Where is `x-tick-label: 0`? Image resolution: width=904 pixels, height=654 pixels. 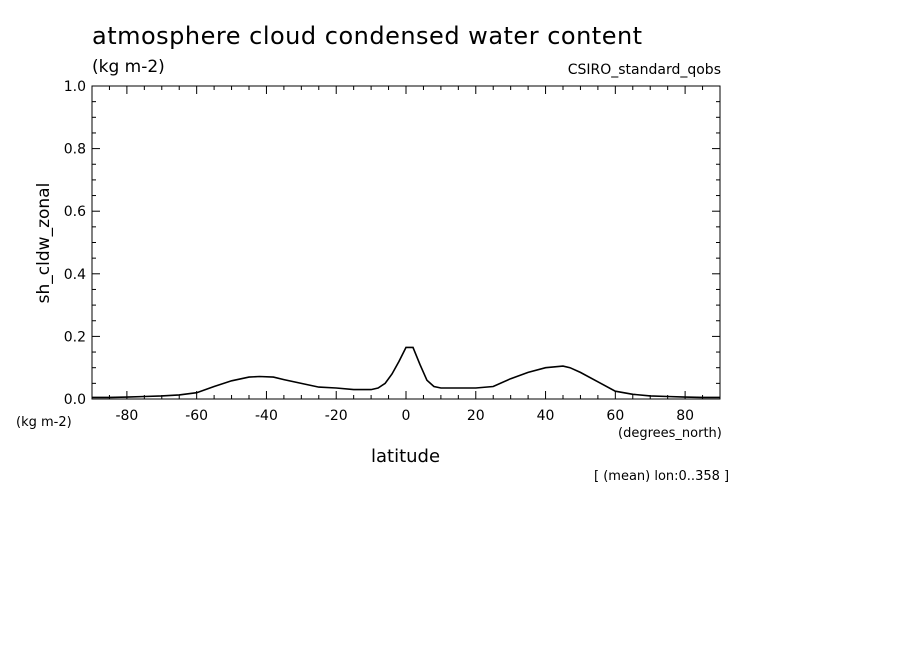
x-tick-label: 0 is located at coordinates (406, 416).